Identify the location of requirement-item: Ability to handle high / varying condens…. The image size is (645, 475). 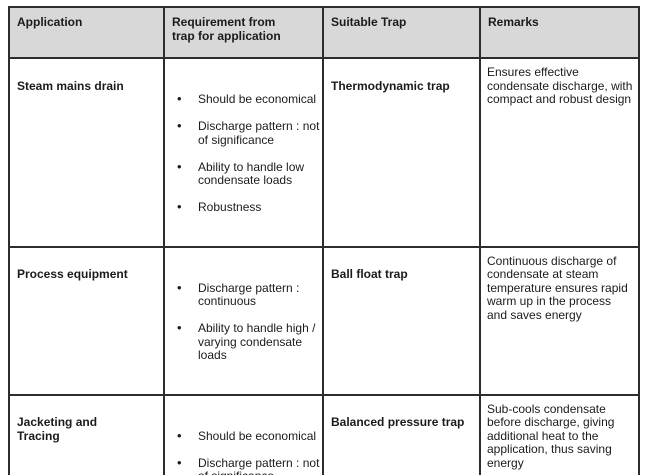
(244, 342).